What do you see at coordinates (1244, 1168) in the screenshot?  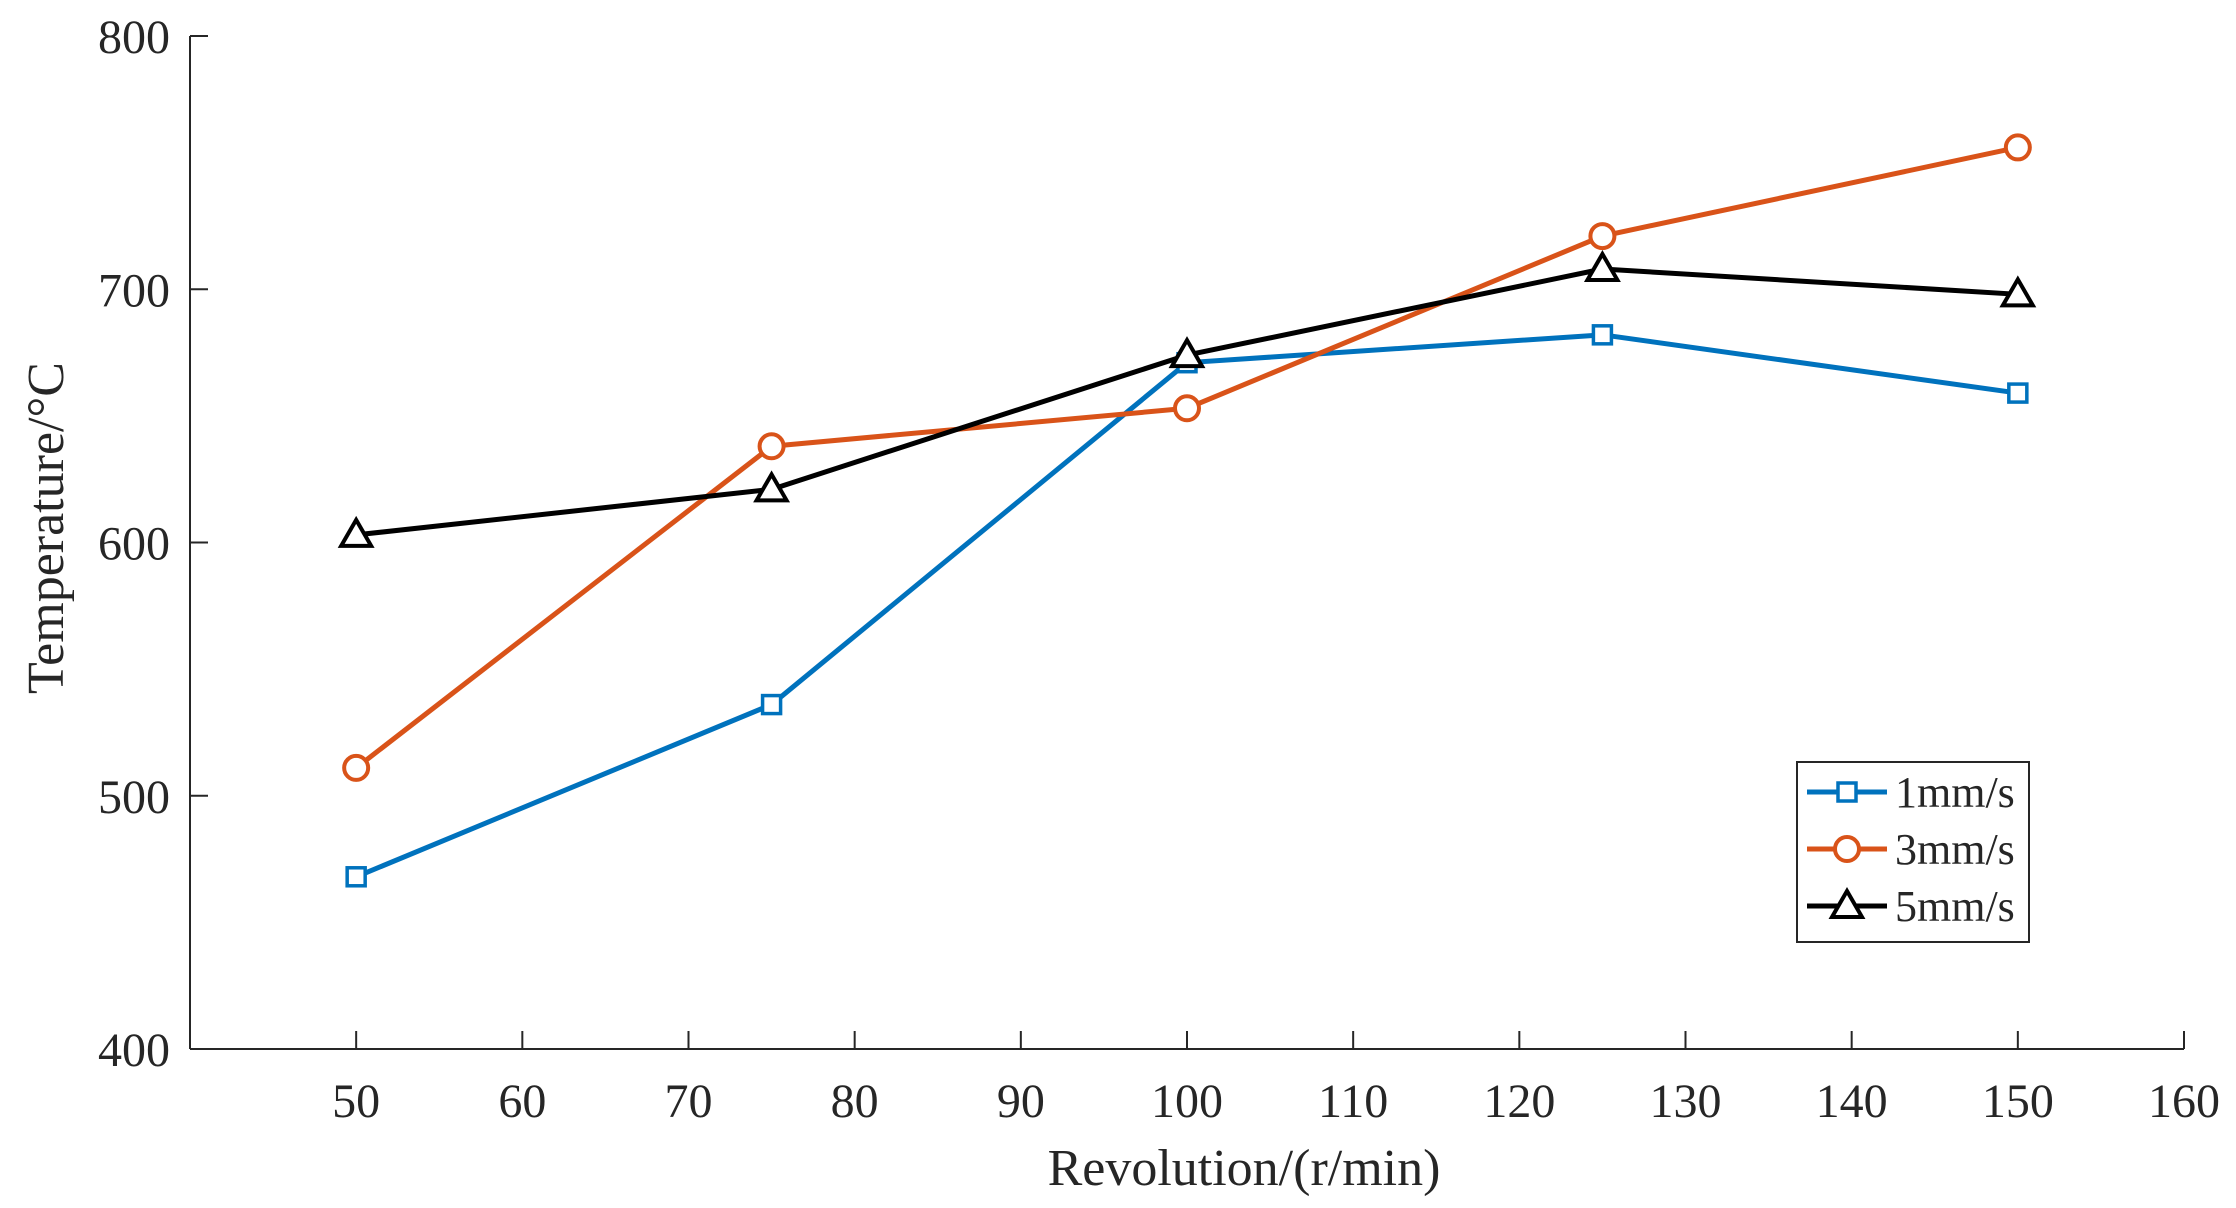 I see `x-axis-label: Revolution/(r/min)` at bounding box center [1244, 1168].